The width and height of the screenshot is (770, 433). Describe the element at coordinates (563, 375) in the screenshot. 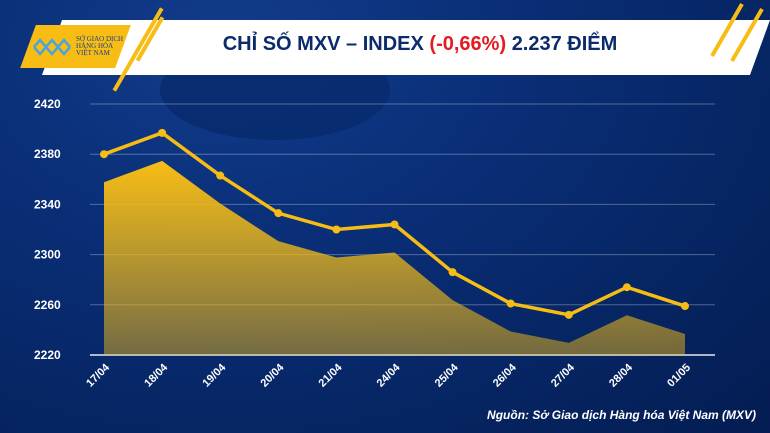

I see `x-tick-label: 27/04` at that location.